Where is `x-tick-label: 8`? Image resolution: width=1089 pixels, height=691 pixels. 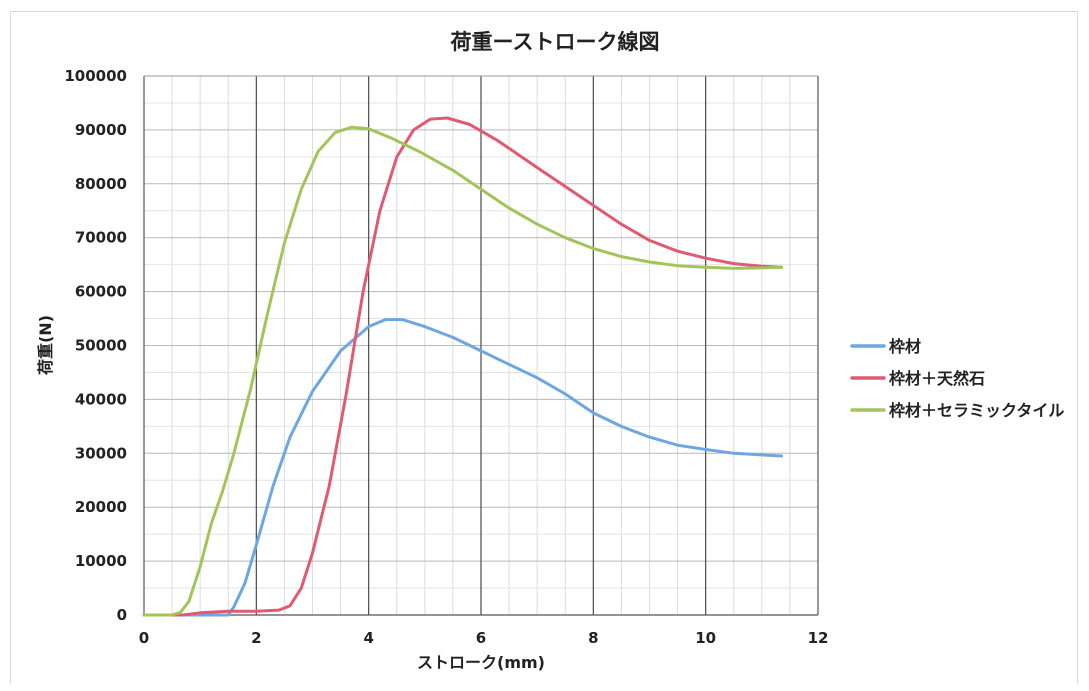 x-tick-label: 8 is located at coordinates (593, 638).